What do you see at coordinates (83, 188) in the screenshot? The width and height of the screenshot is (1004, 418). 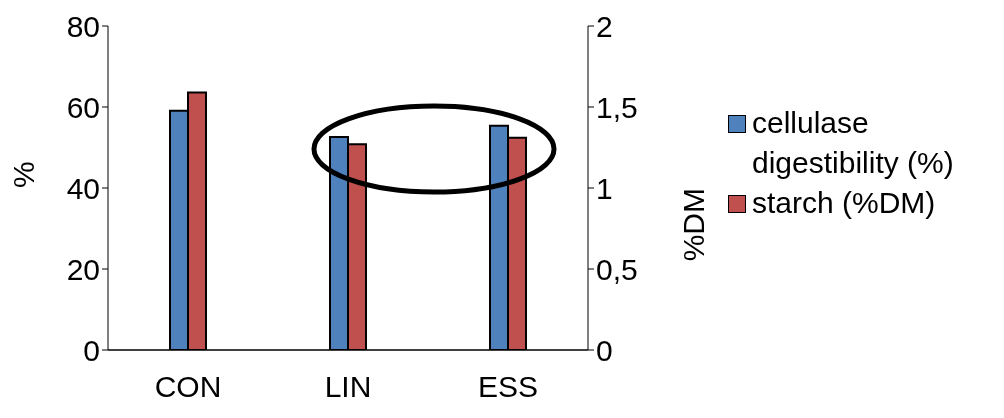 I see `y-tick-label: 40` at bounding box center [83, 188].